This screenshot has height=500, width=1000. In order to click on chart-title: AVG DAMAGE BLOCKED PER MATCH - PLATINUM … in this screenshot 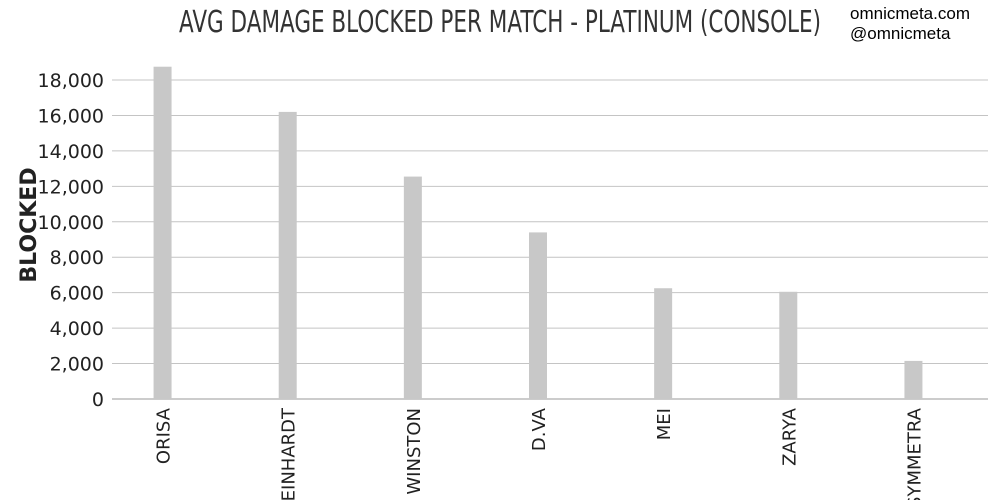, I will do `click(500, 22)`.